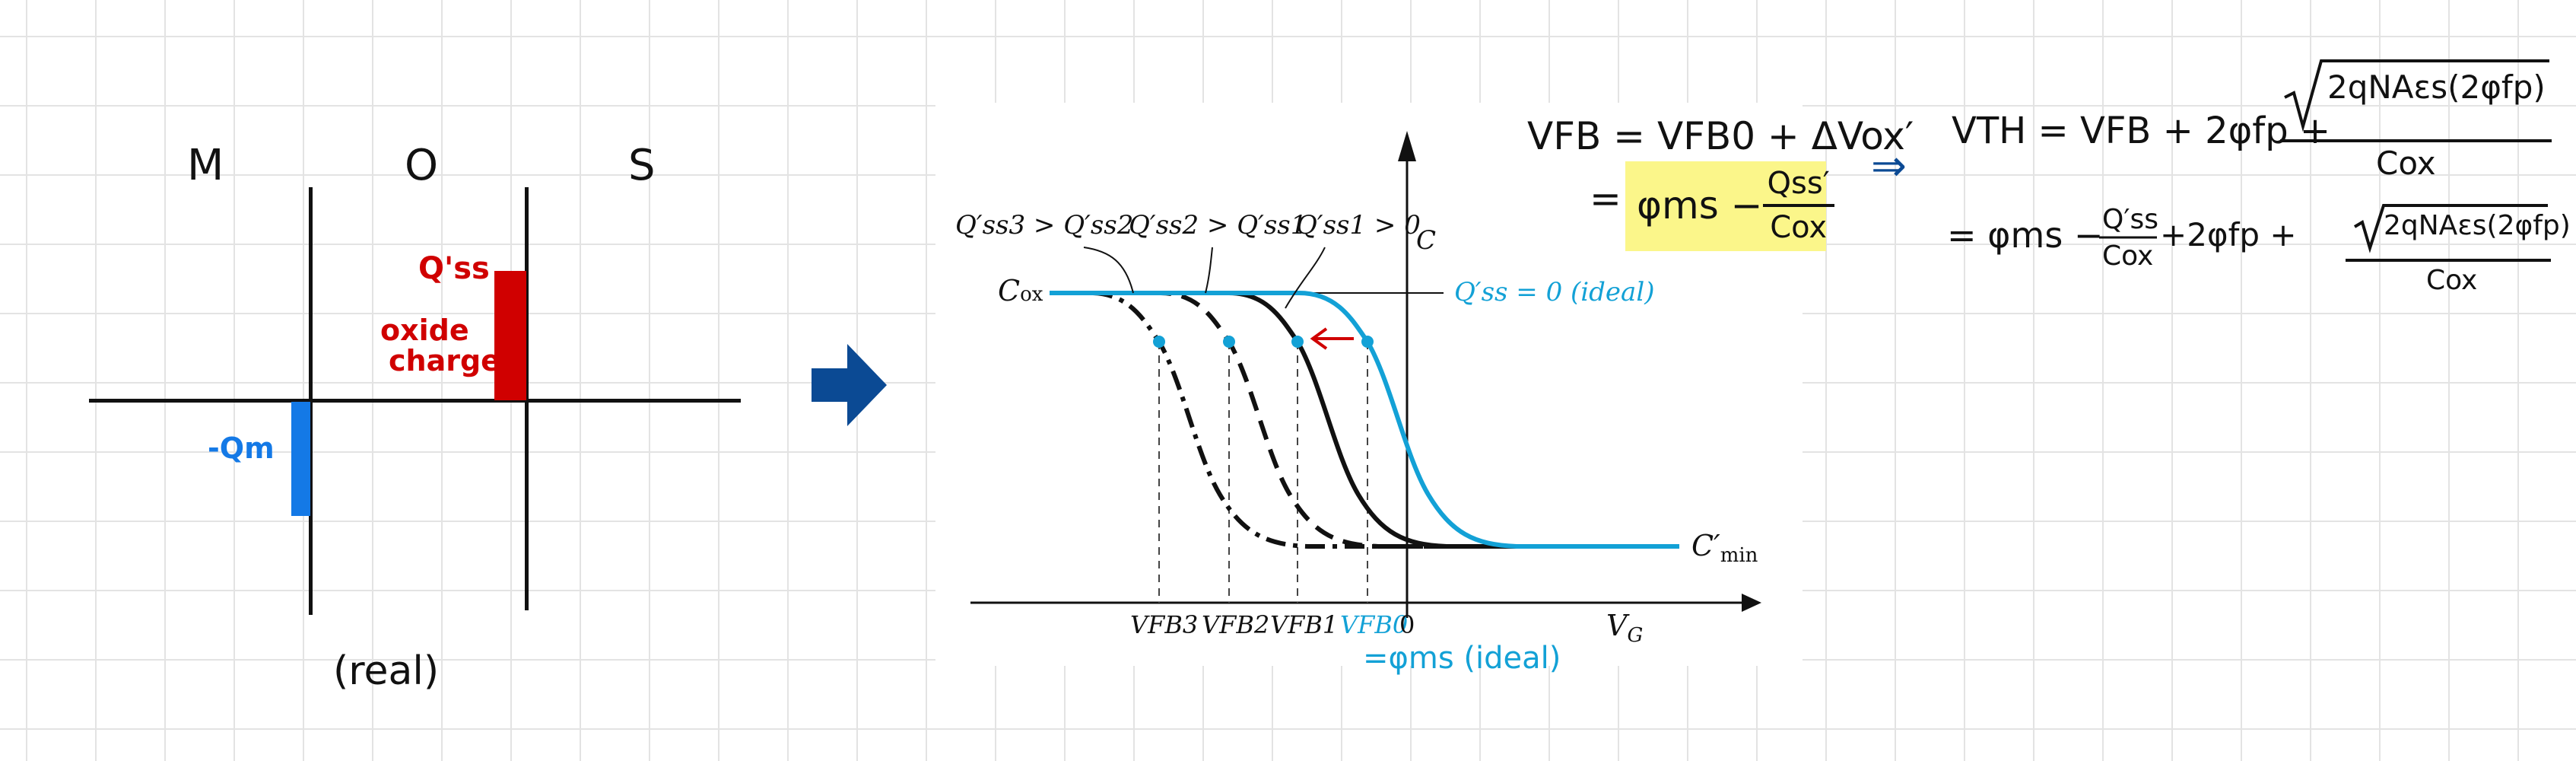  Describe the element at coordinates (642, 165) in the screenshot. I see `label-semiconductor: S` at that location.